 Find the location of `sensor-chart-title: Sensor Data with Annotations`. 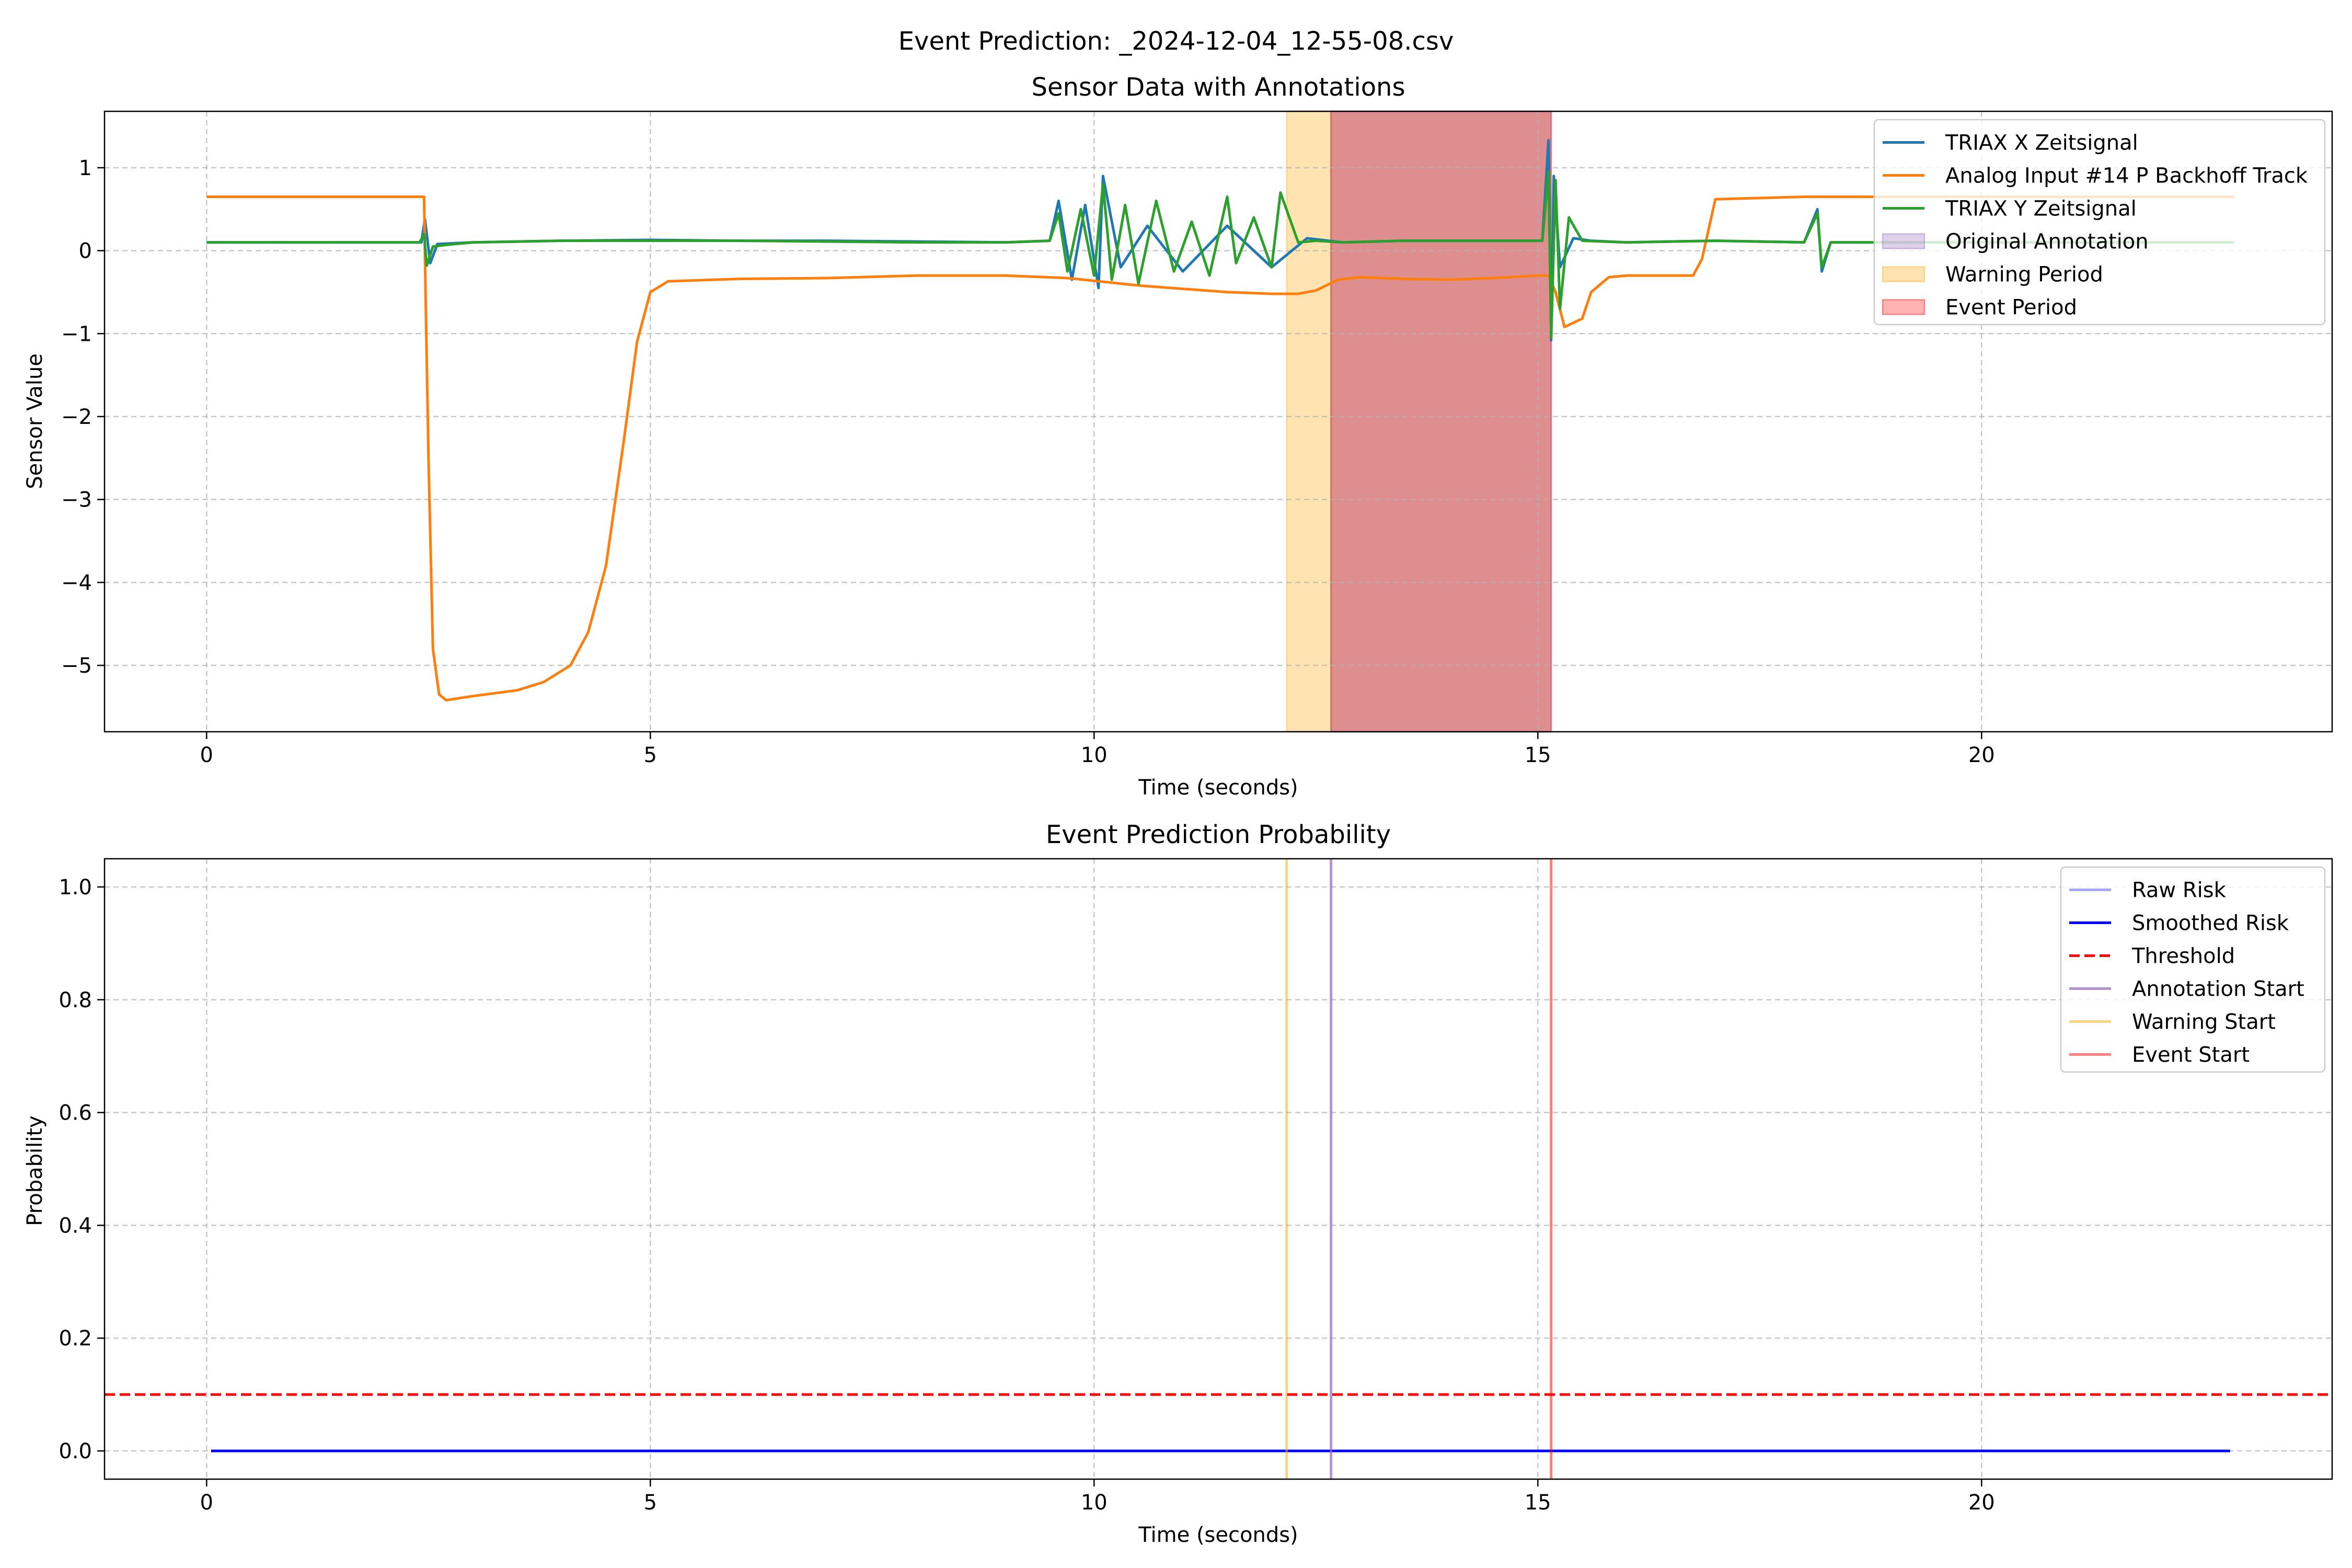

sensor-chart-title: Sensor Data with Annotations is located at coordinates (1218, 87).